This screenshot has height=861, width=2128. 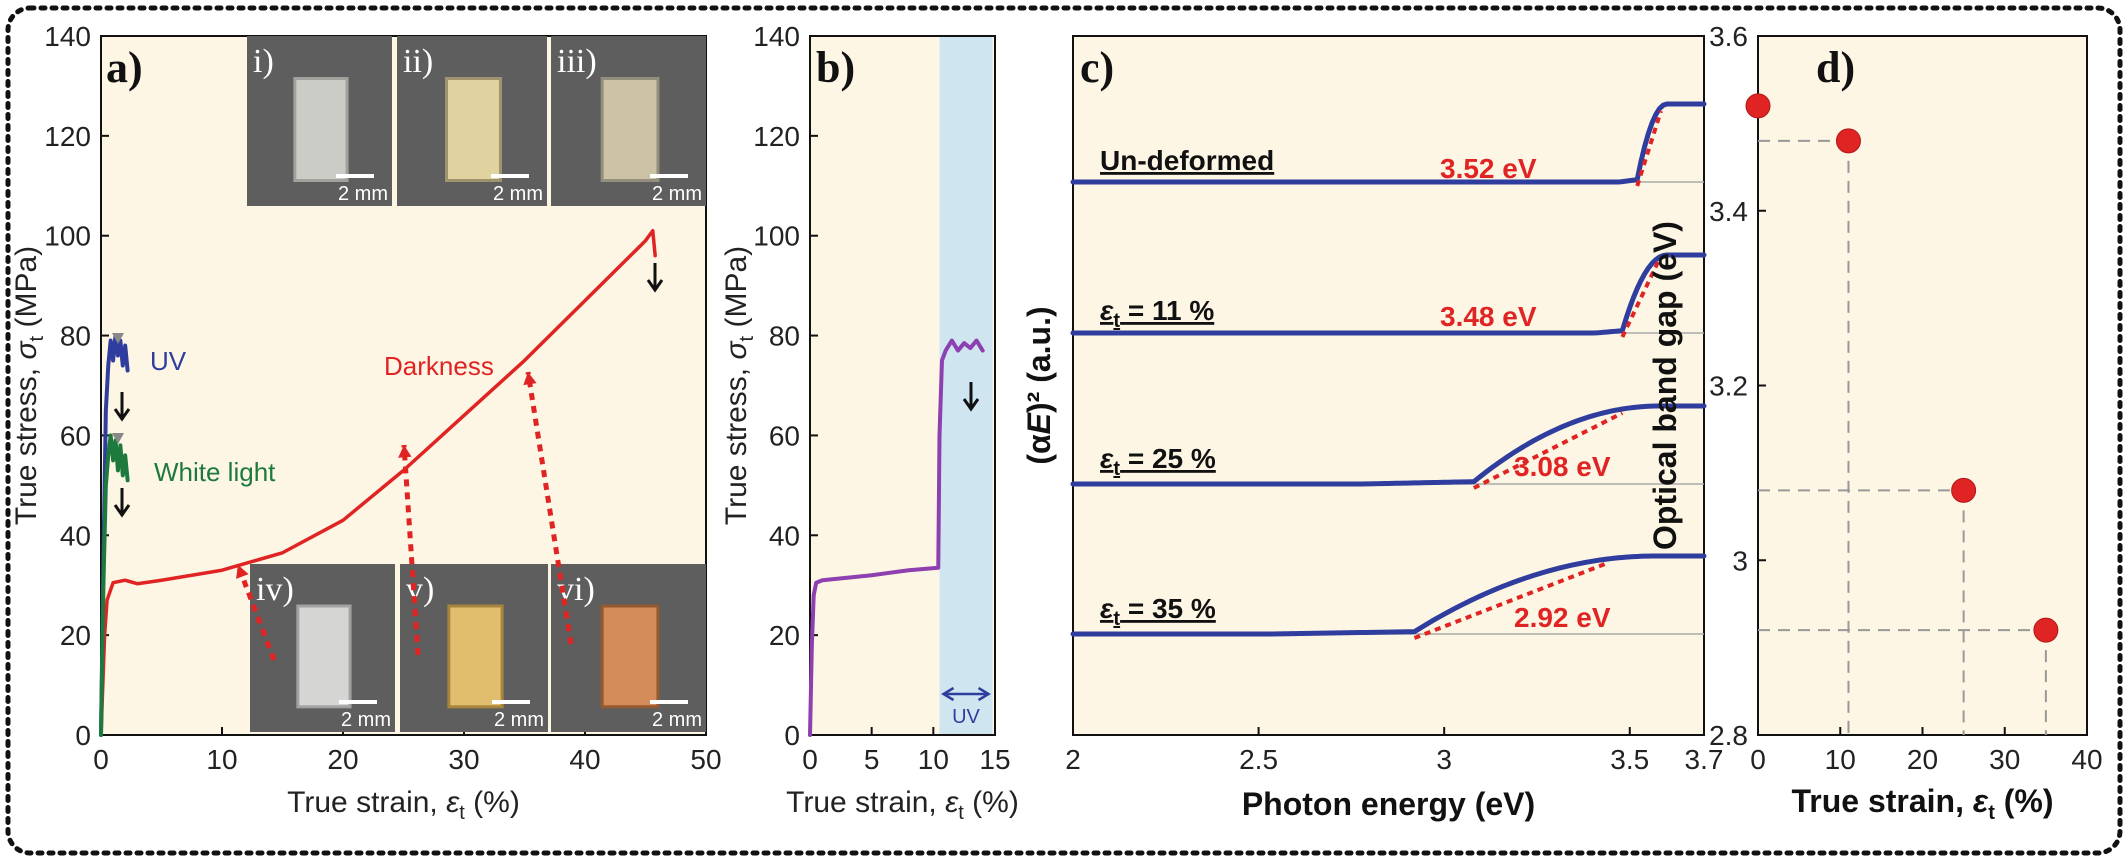 I want to click on white-light-arrow-down-icon, so click(x=122, y=503).